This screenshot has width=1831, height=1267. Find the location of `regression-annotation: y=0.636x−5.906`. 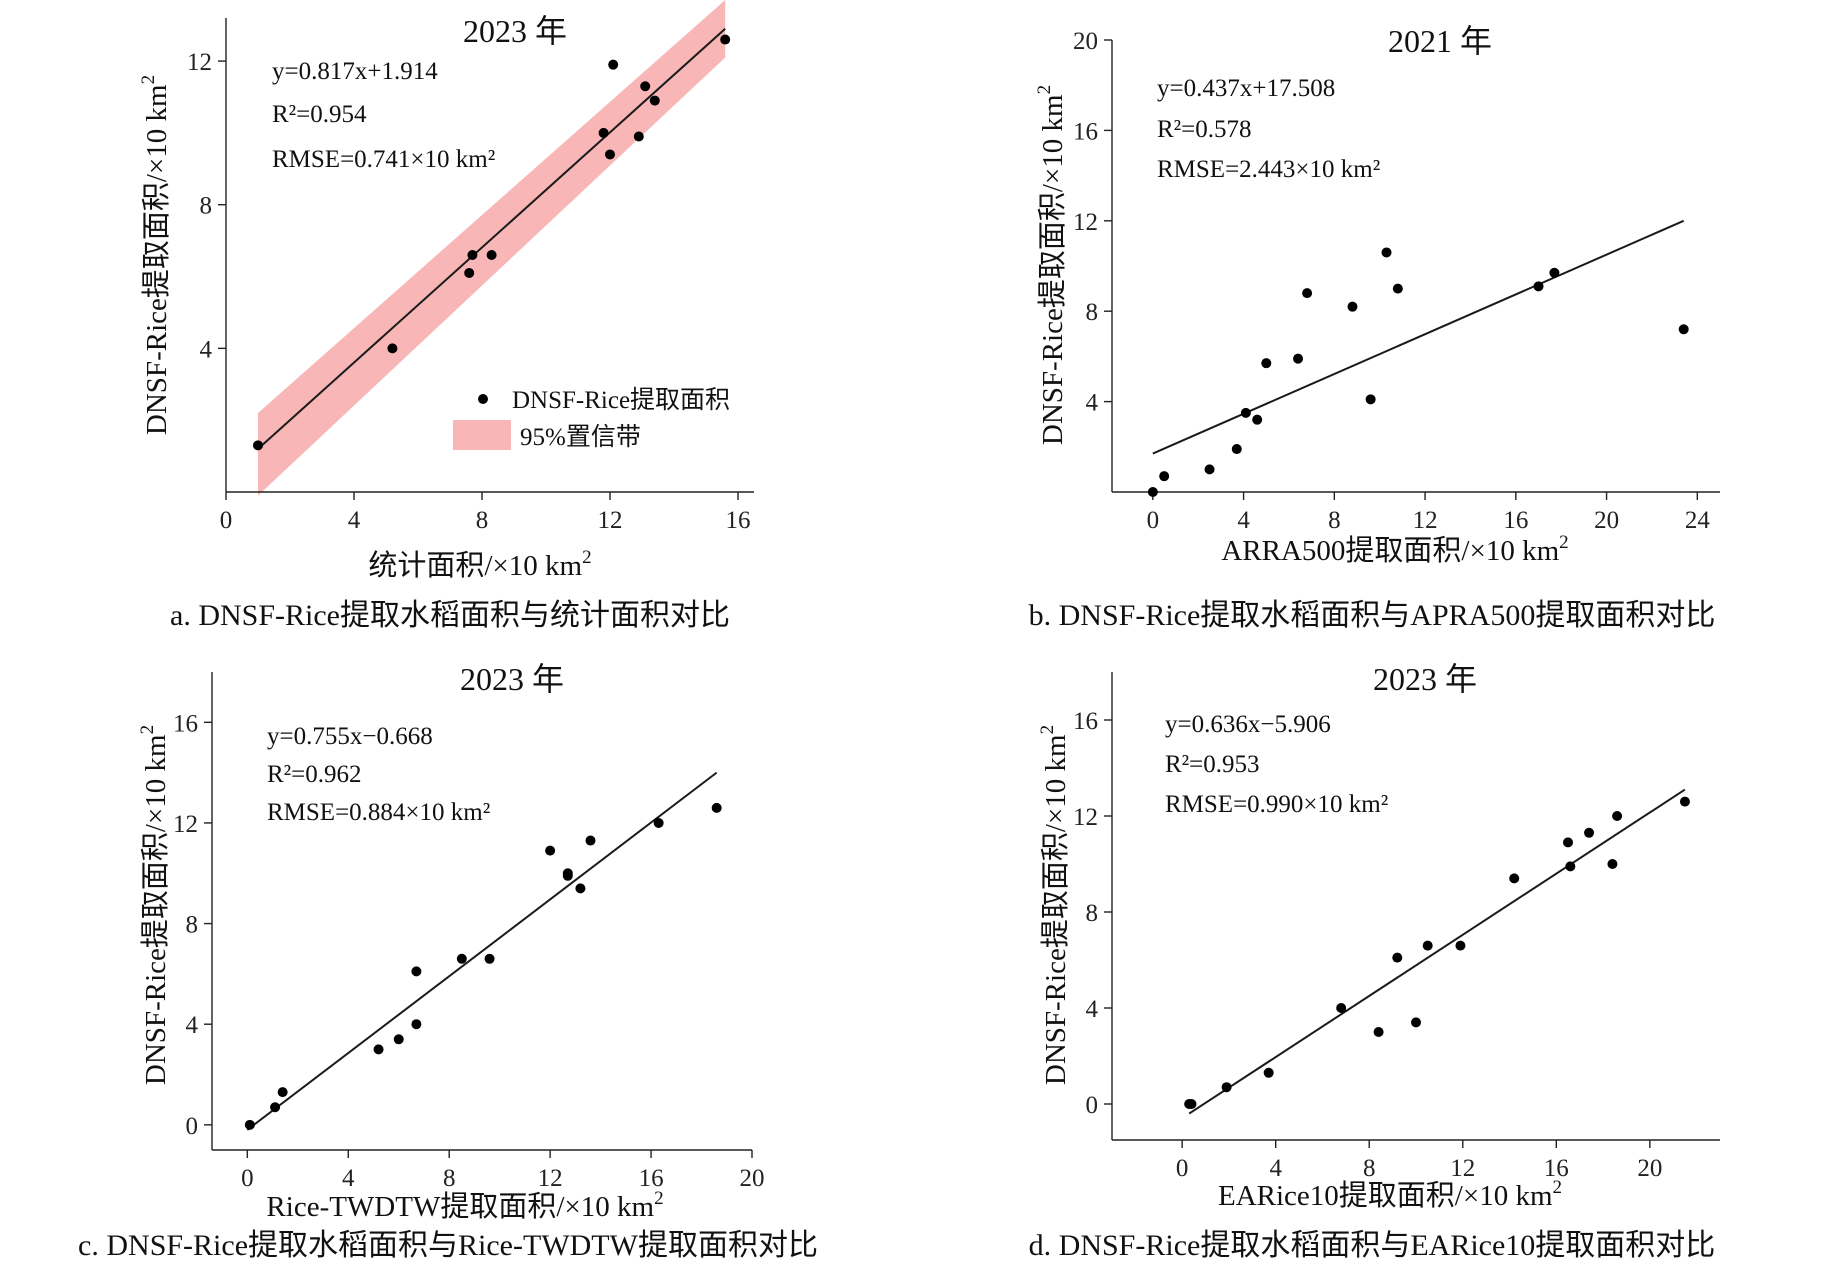

regression-annotation: y=0.636x−5.906 is located at coordinates (1248, 724).